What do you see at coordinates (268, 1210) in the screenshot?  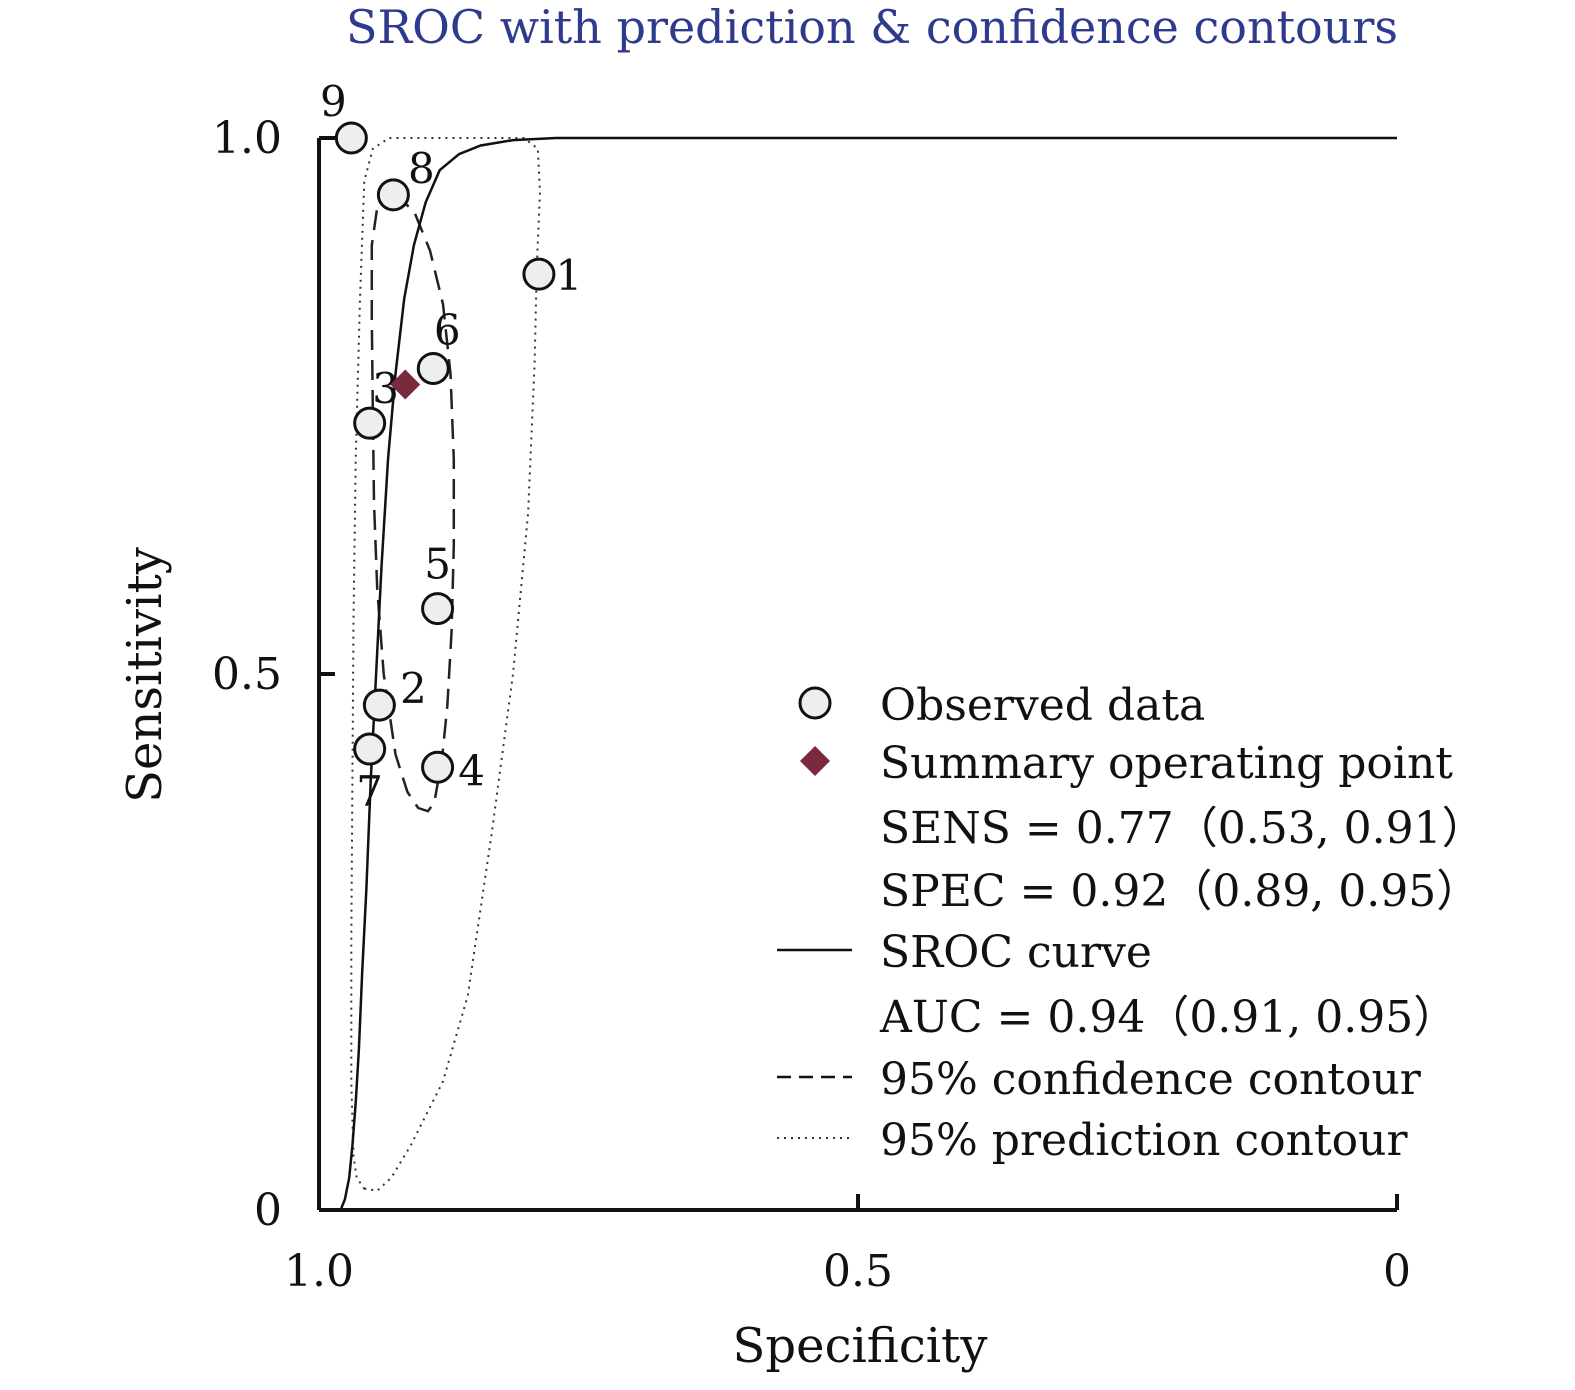 I see `y-tick-label: 0` at bounding box center [268, 1210].